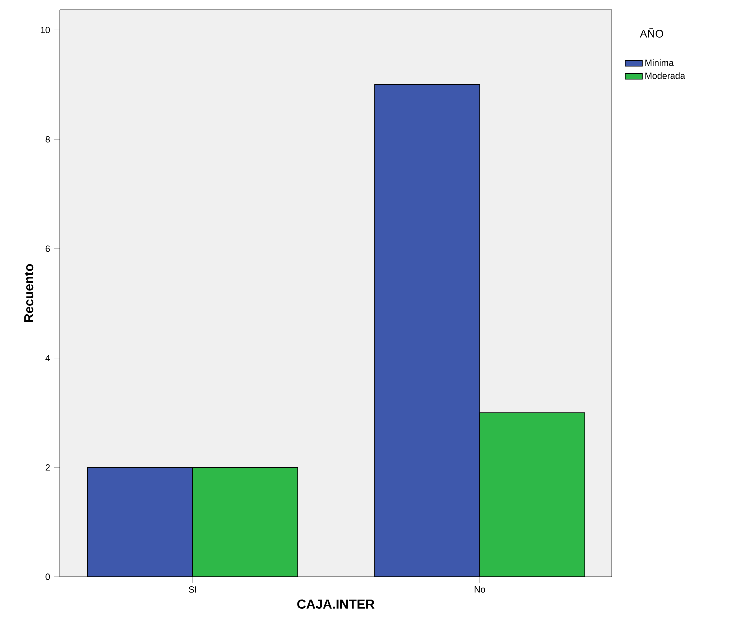 The width and height of the screenshot is (756, 641). Describe the element at coordinates (336, 604) in the screenshot. I see `x-axis-title: CAJA.INTER` at that location.